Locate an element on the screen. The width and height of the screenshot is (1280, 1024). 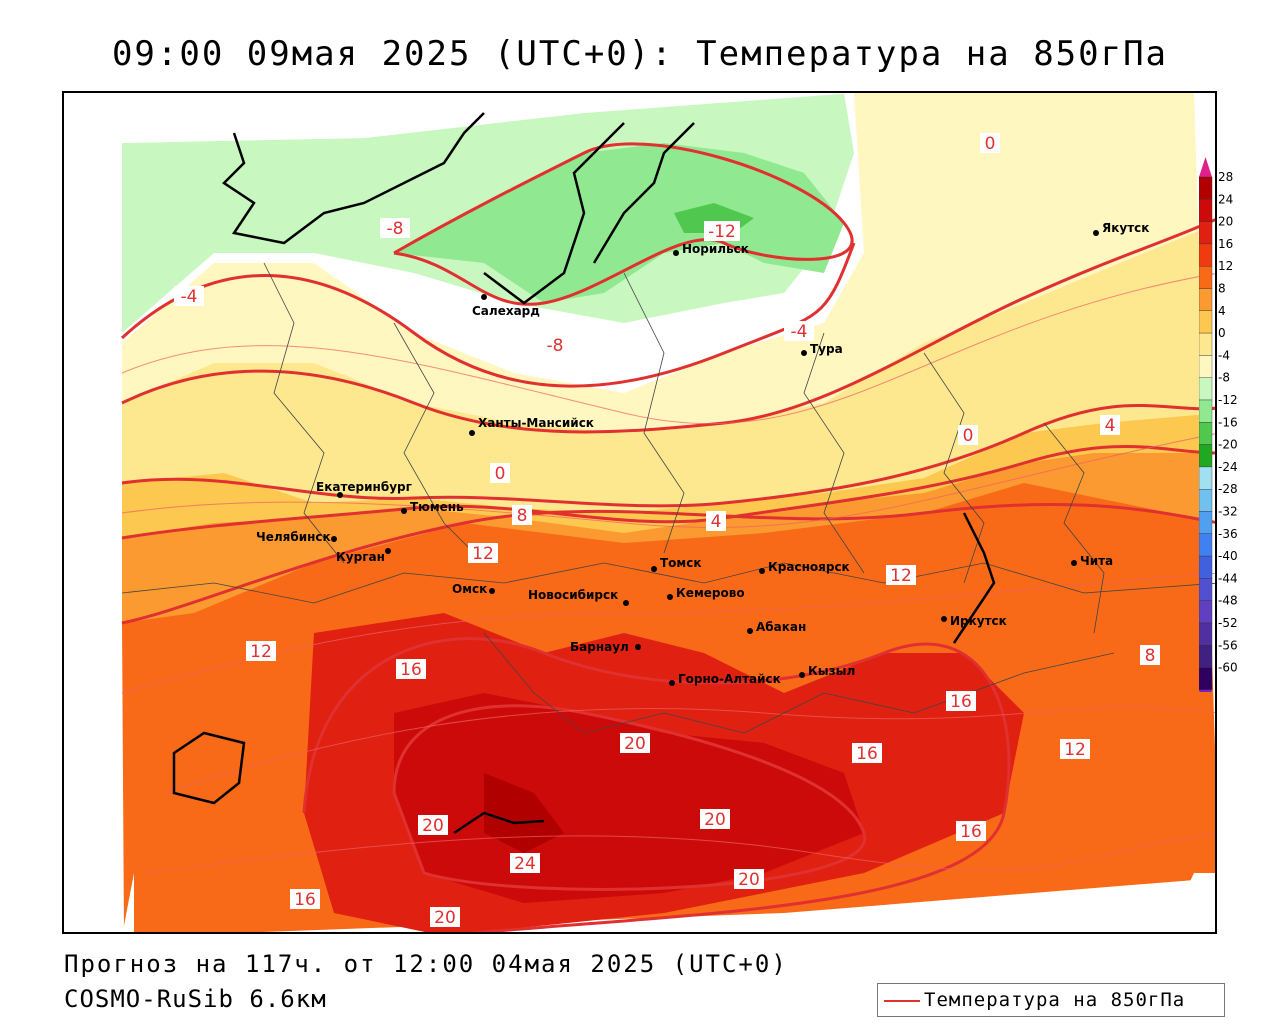
iso-label-m8: -8 is located at coordinates (395, 228).